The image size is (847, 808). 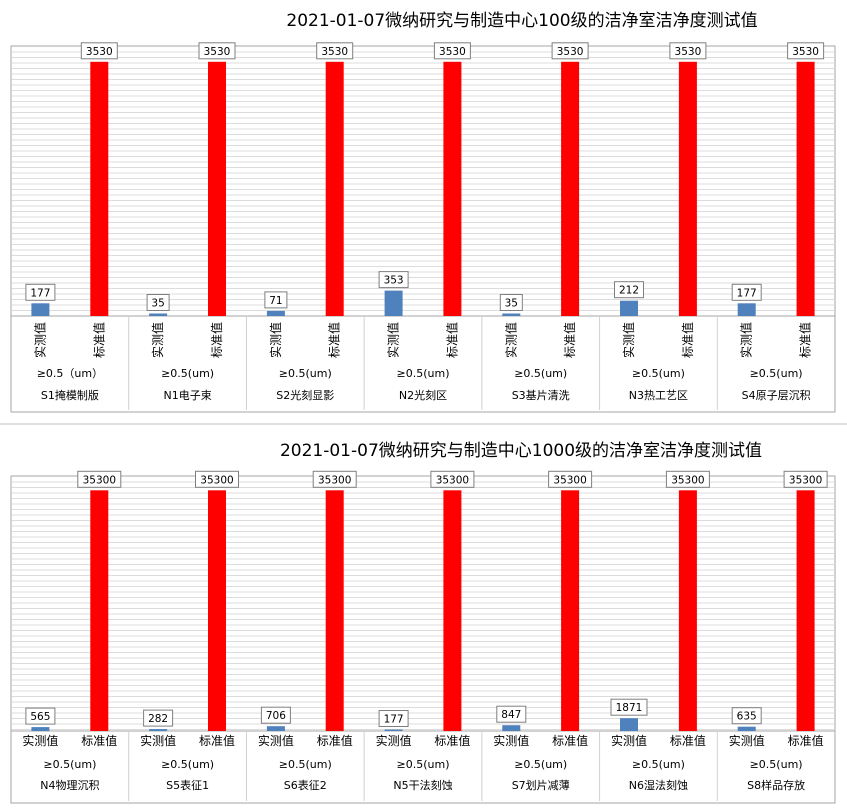 I want to click on svg-text: 847, so click(x=511, y=715).